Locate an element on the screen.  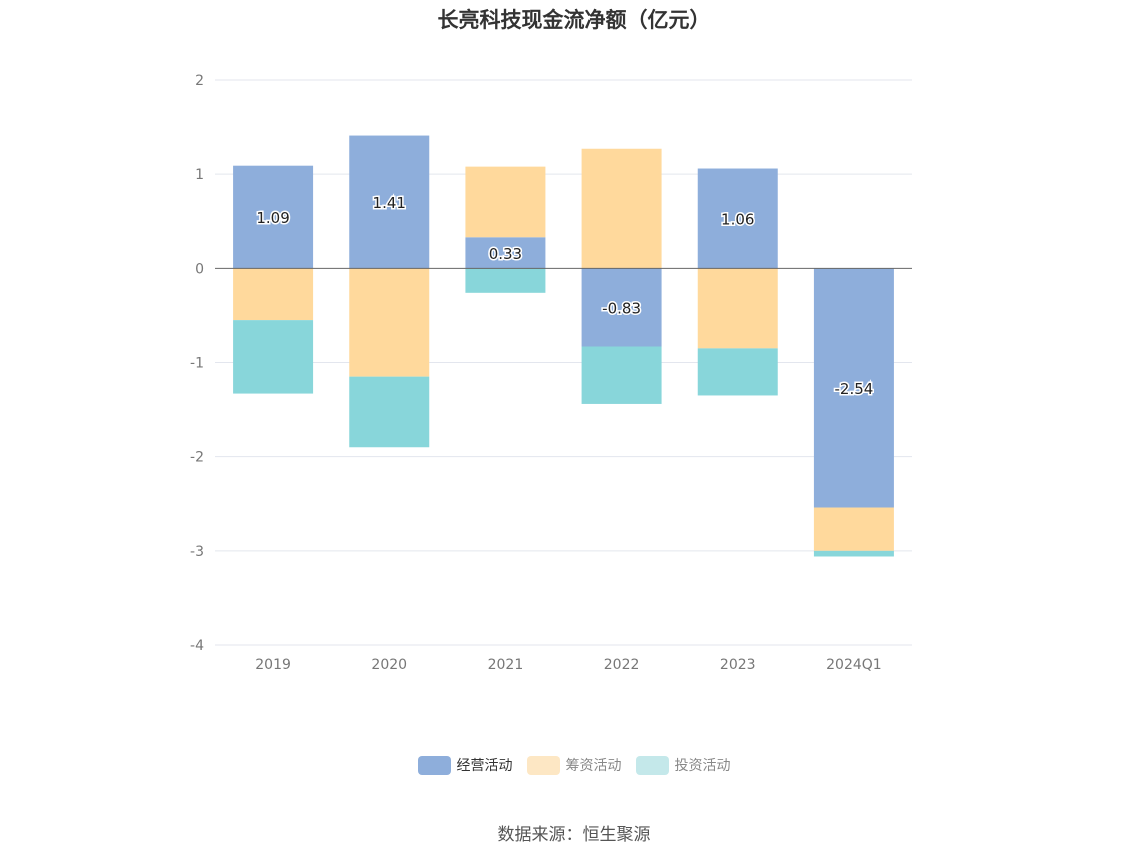
legend-item-financing: 筹资活动 is located at coordinates (574, 765).